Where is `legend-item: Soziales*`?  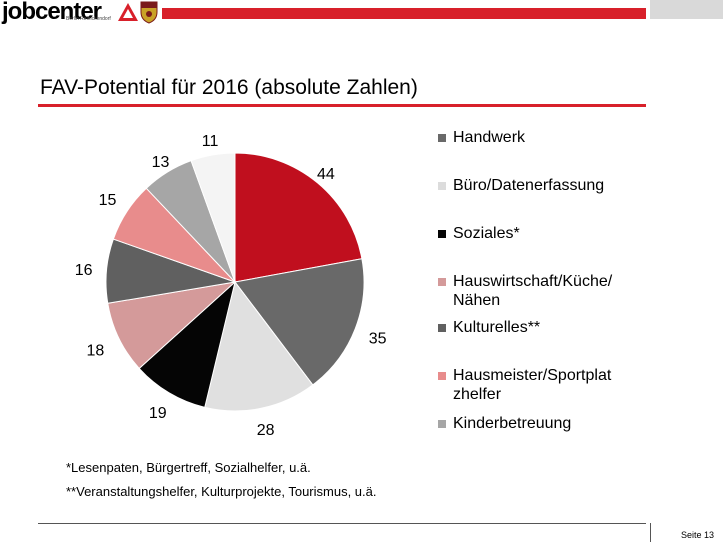 legend-item: Soziales* is located at coordinates (540, 233).